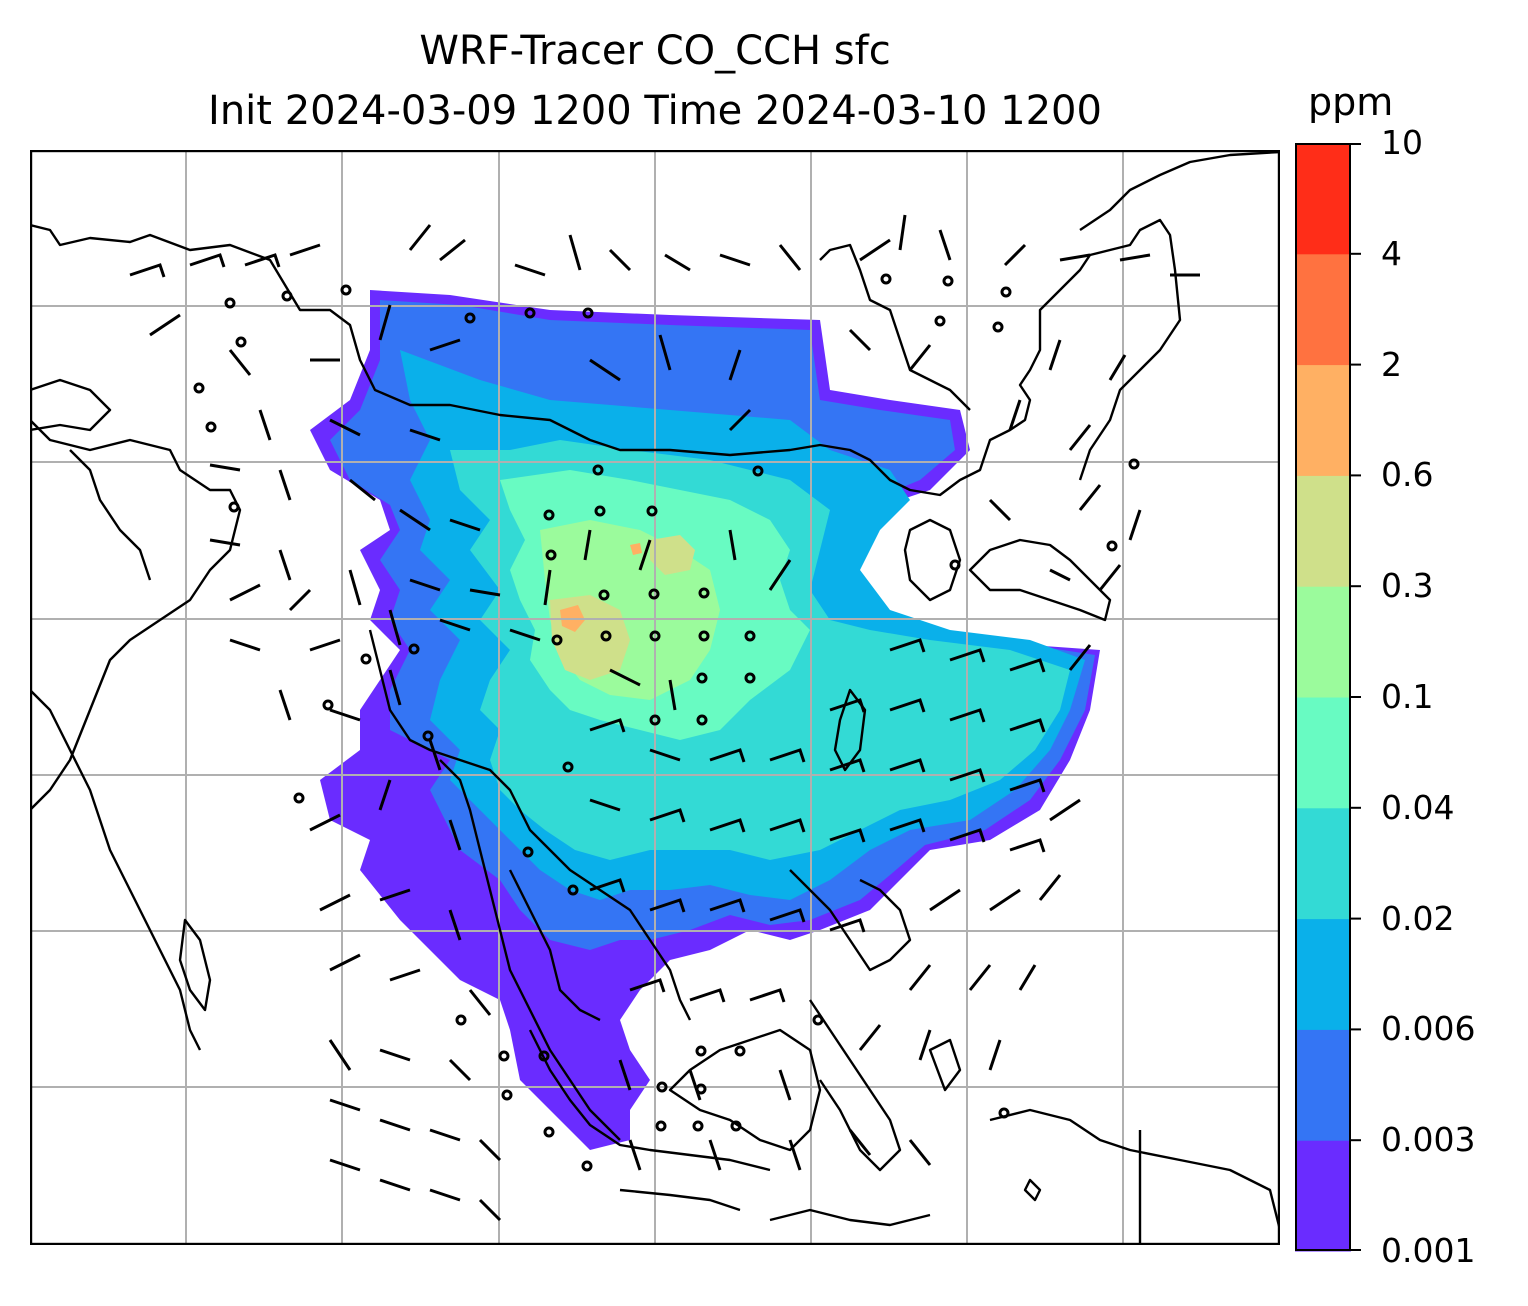 The width and height of the screenshot is (1528, 1306). I want to click on colorbar-tick-label: 0.02, so click(1418, 918).